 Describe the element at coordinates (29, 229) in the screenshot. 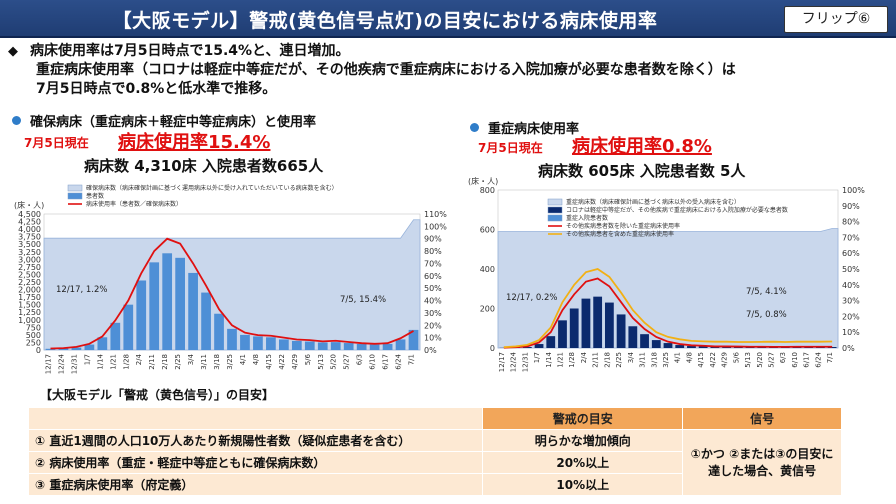

I see `y-tick-label: 4,000` at that location.